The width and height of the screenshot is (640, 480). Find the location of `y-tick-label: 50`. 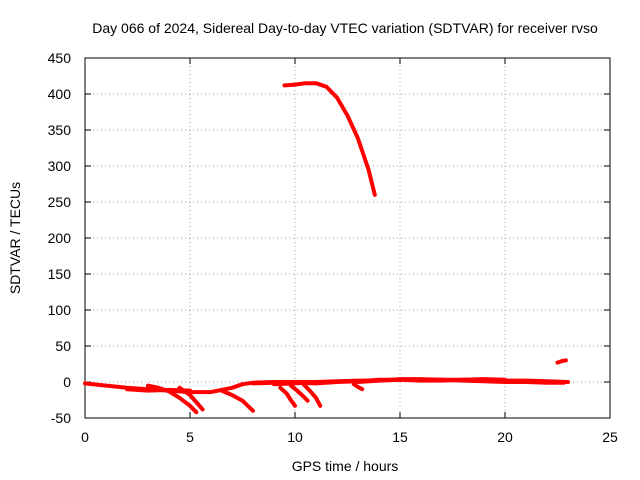

y-tick-label: 50 is located at coordinates (63, 346).